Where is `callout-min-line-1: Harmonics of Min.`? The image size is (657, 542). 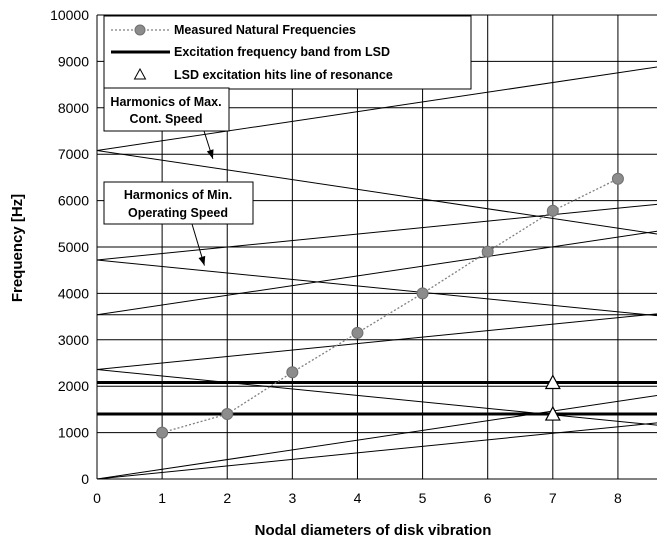 callout-min-line-1: Harmonics of Min. is located at coordinates (178, 195).